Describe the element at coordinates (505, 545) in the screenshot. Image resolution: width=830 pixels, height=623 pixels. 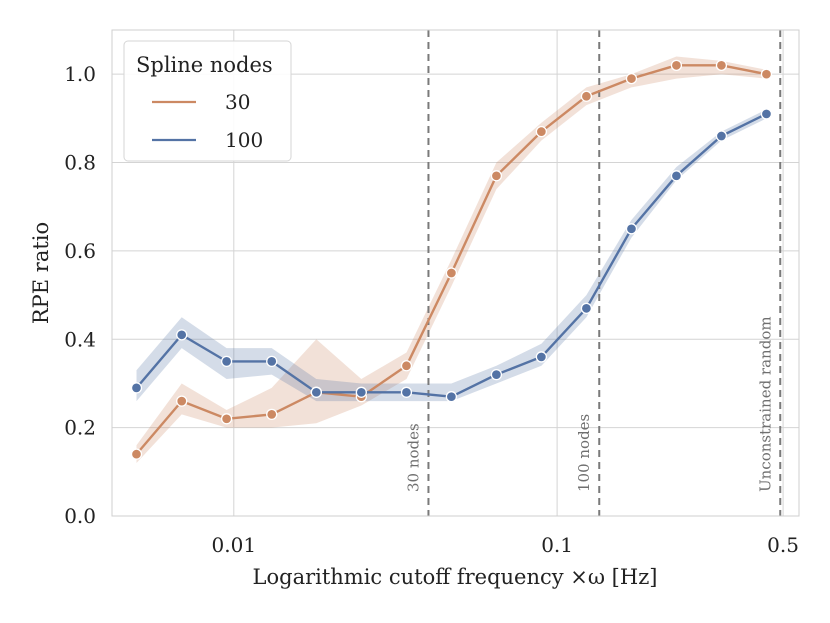
I see `x-tick-labels: 0.01 0.1 0.5` at that location.